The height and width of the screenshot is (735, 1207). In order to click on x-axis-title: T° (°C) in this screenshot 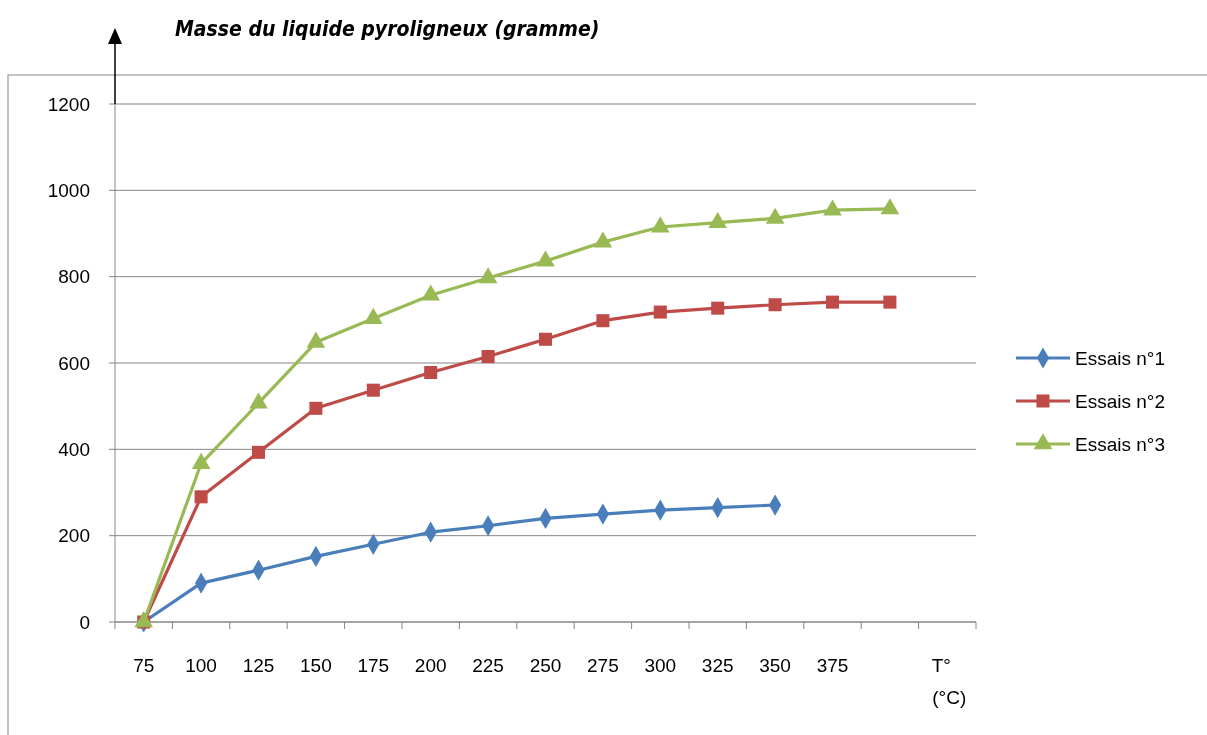, I will do `click(949, 681)`.